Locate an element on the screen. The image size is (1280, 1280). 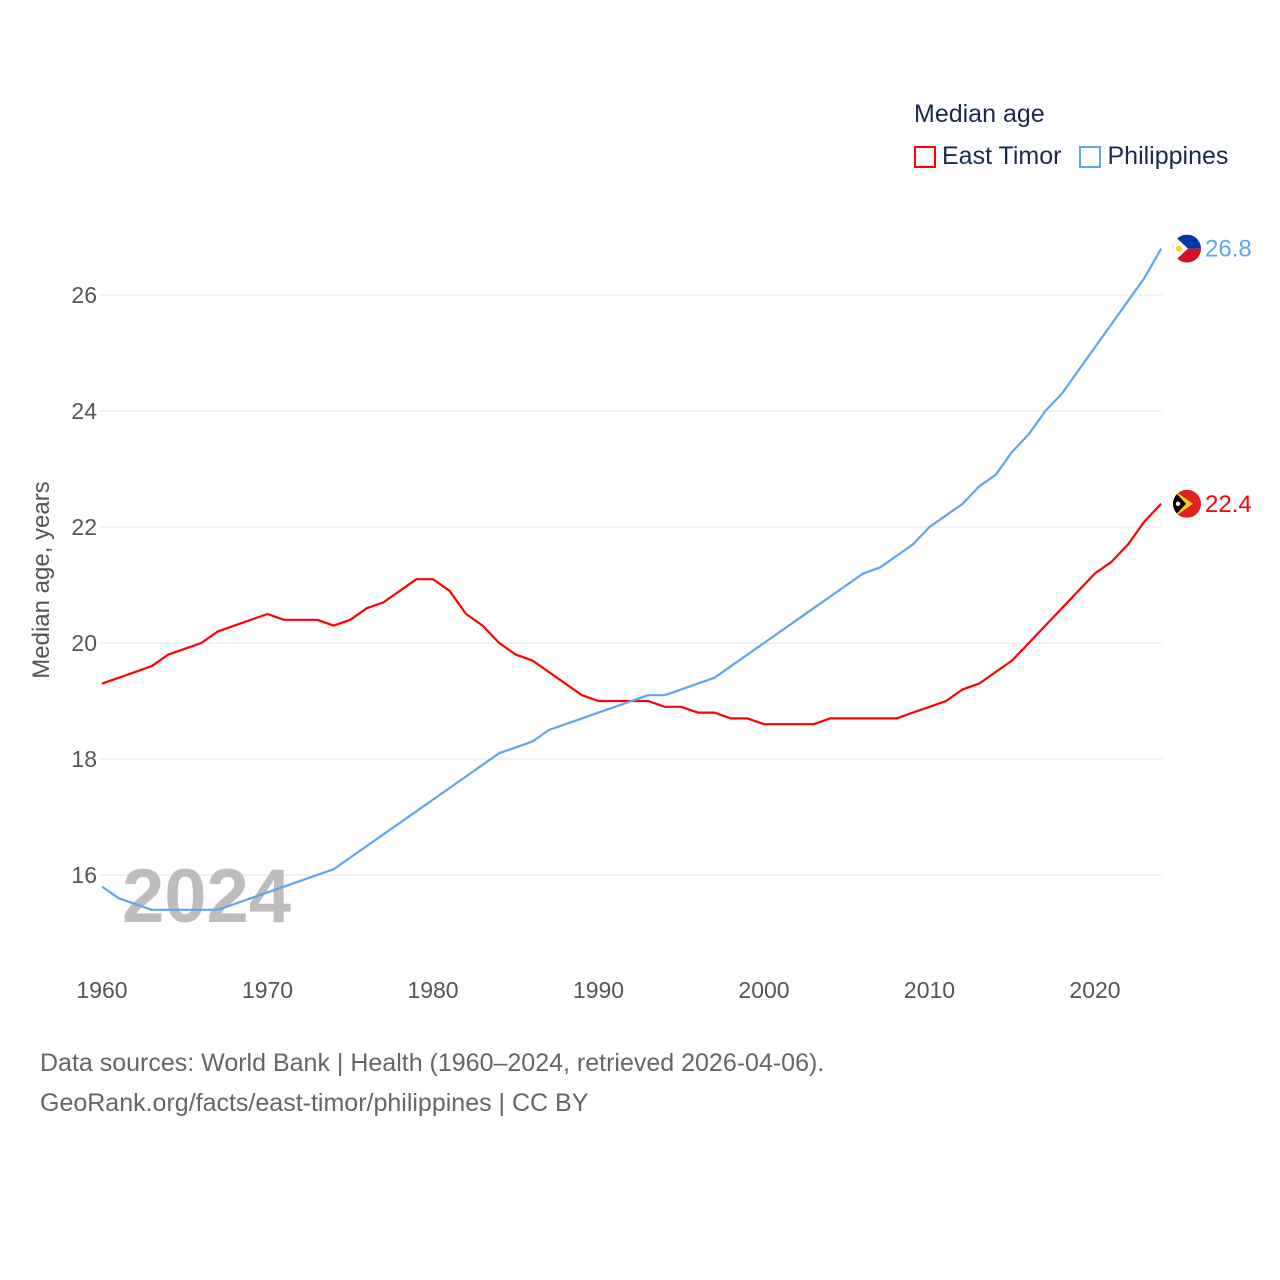
x-tick-label: 2010 is located at coordinates (929, 990).